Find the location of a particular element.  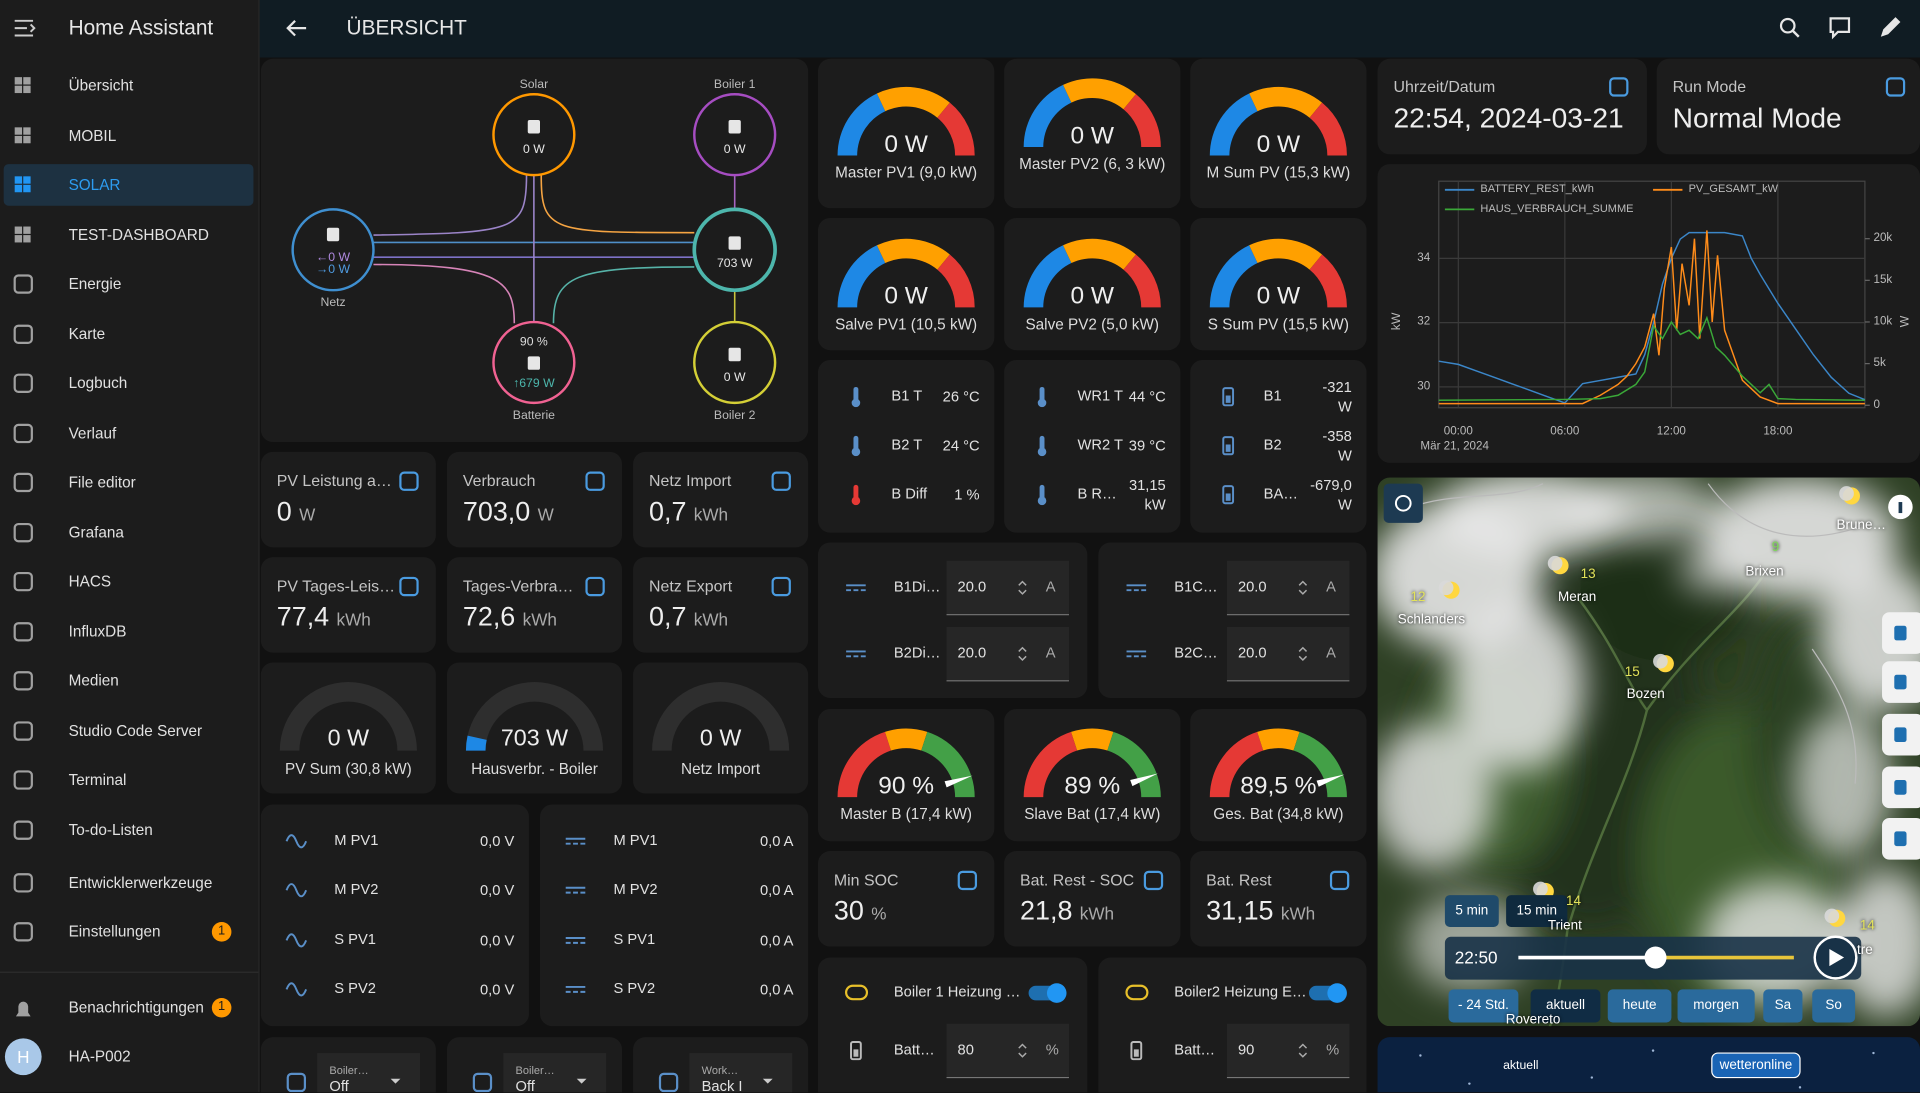

nav-item: Einstellungen is located at coordinates (114, 932).